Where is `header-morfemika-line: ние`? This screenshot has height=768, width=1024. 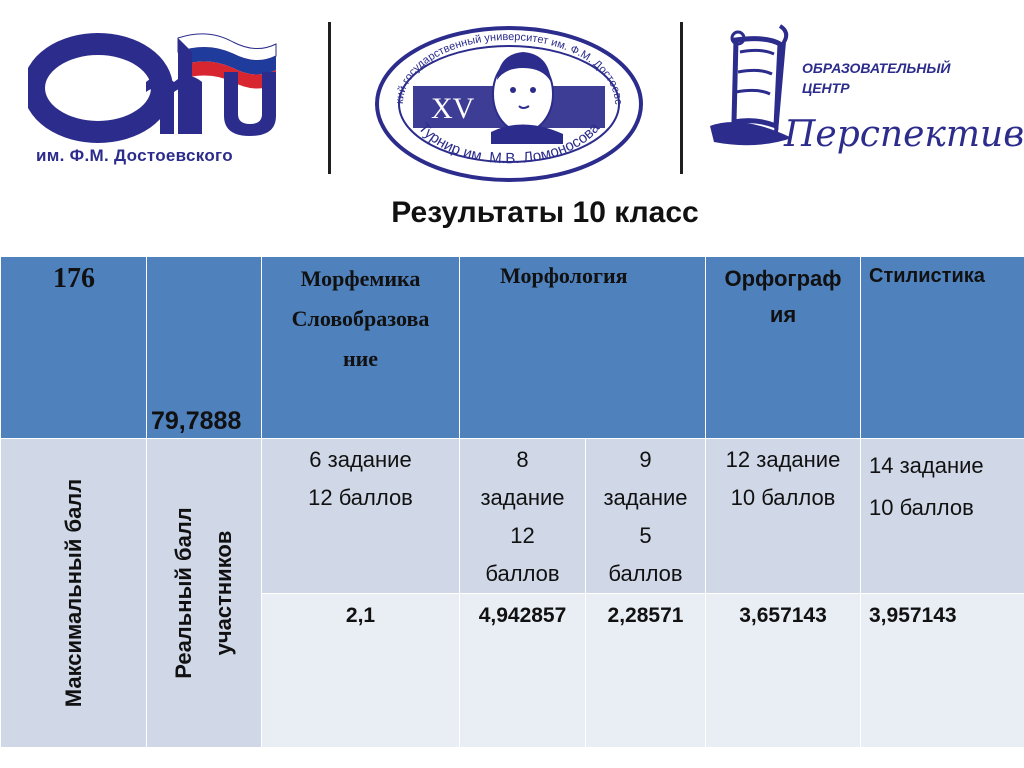 header-morfemika-line: ние is located at coordinates (360, 358).